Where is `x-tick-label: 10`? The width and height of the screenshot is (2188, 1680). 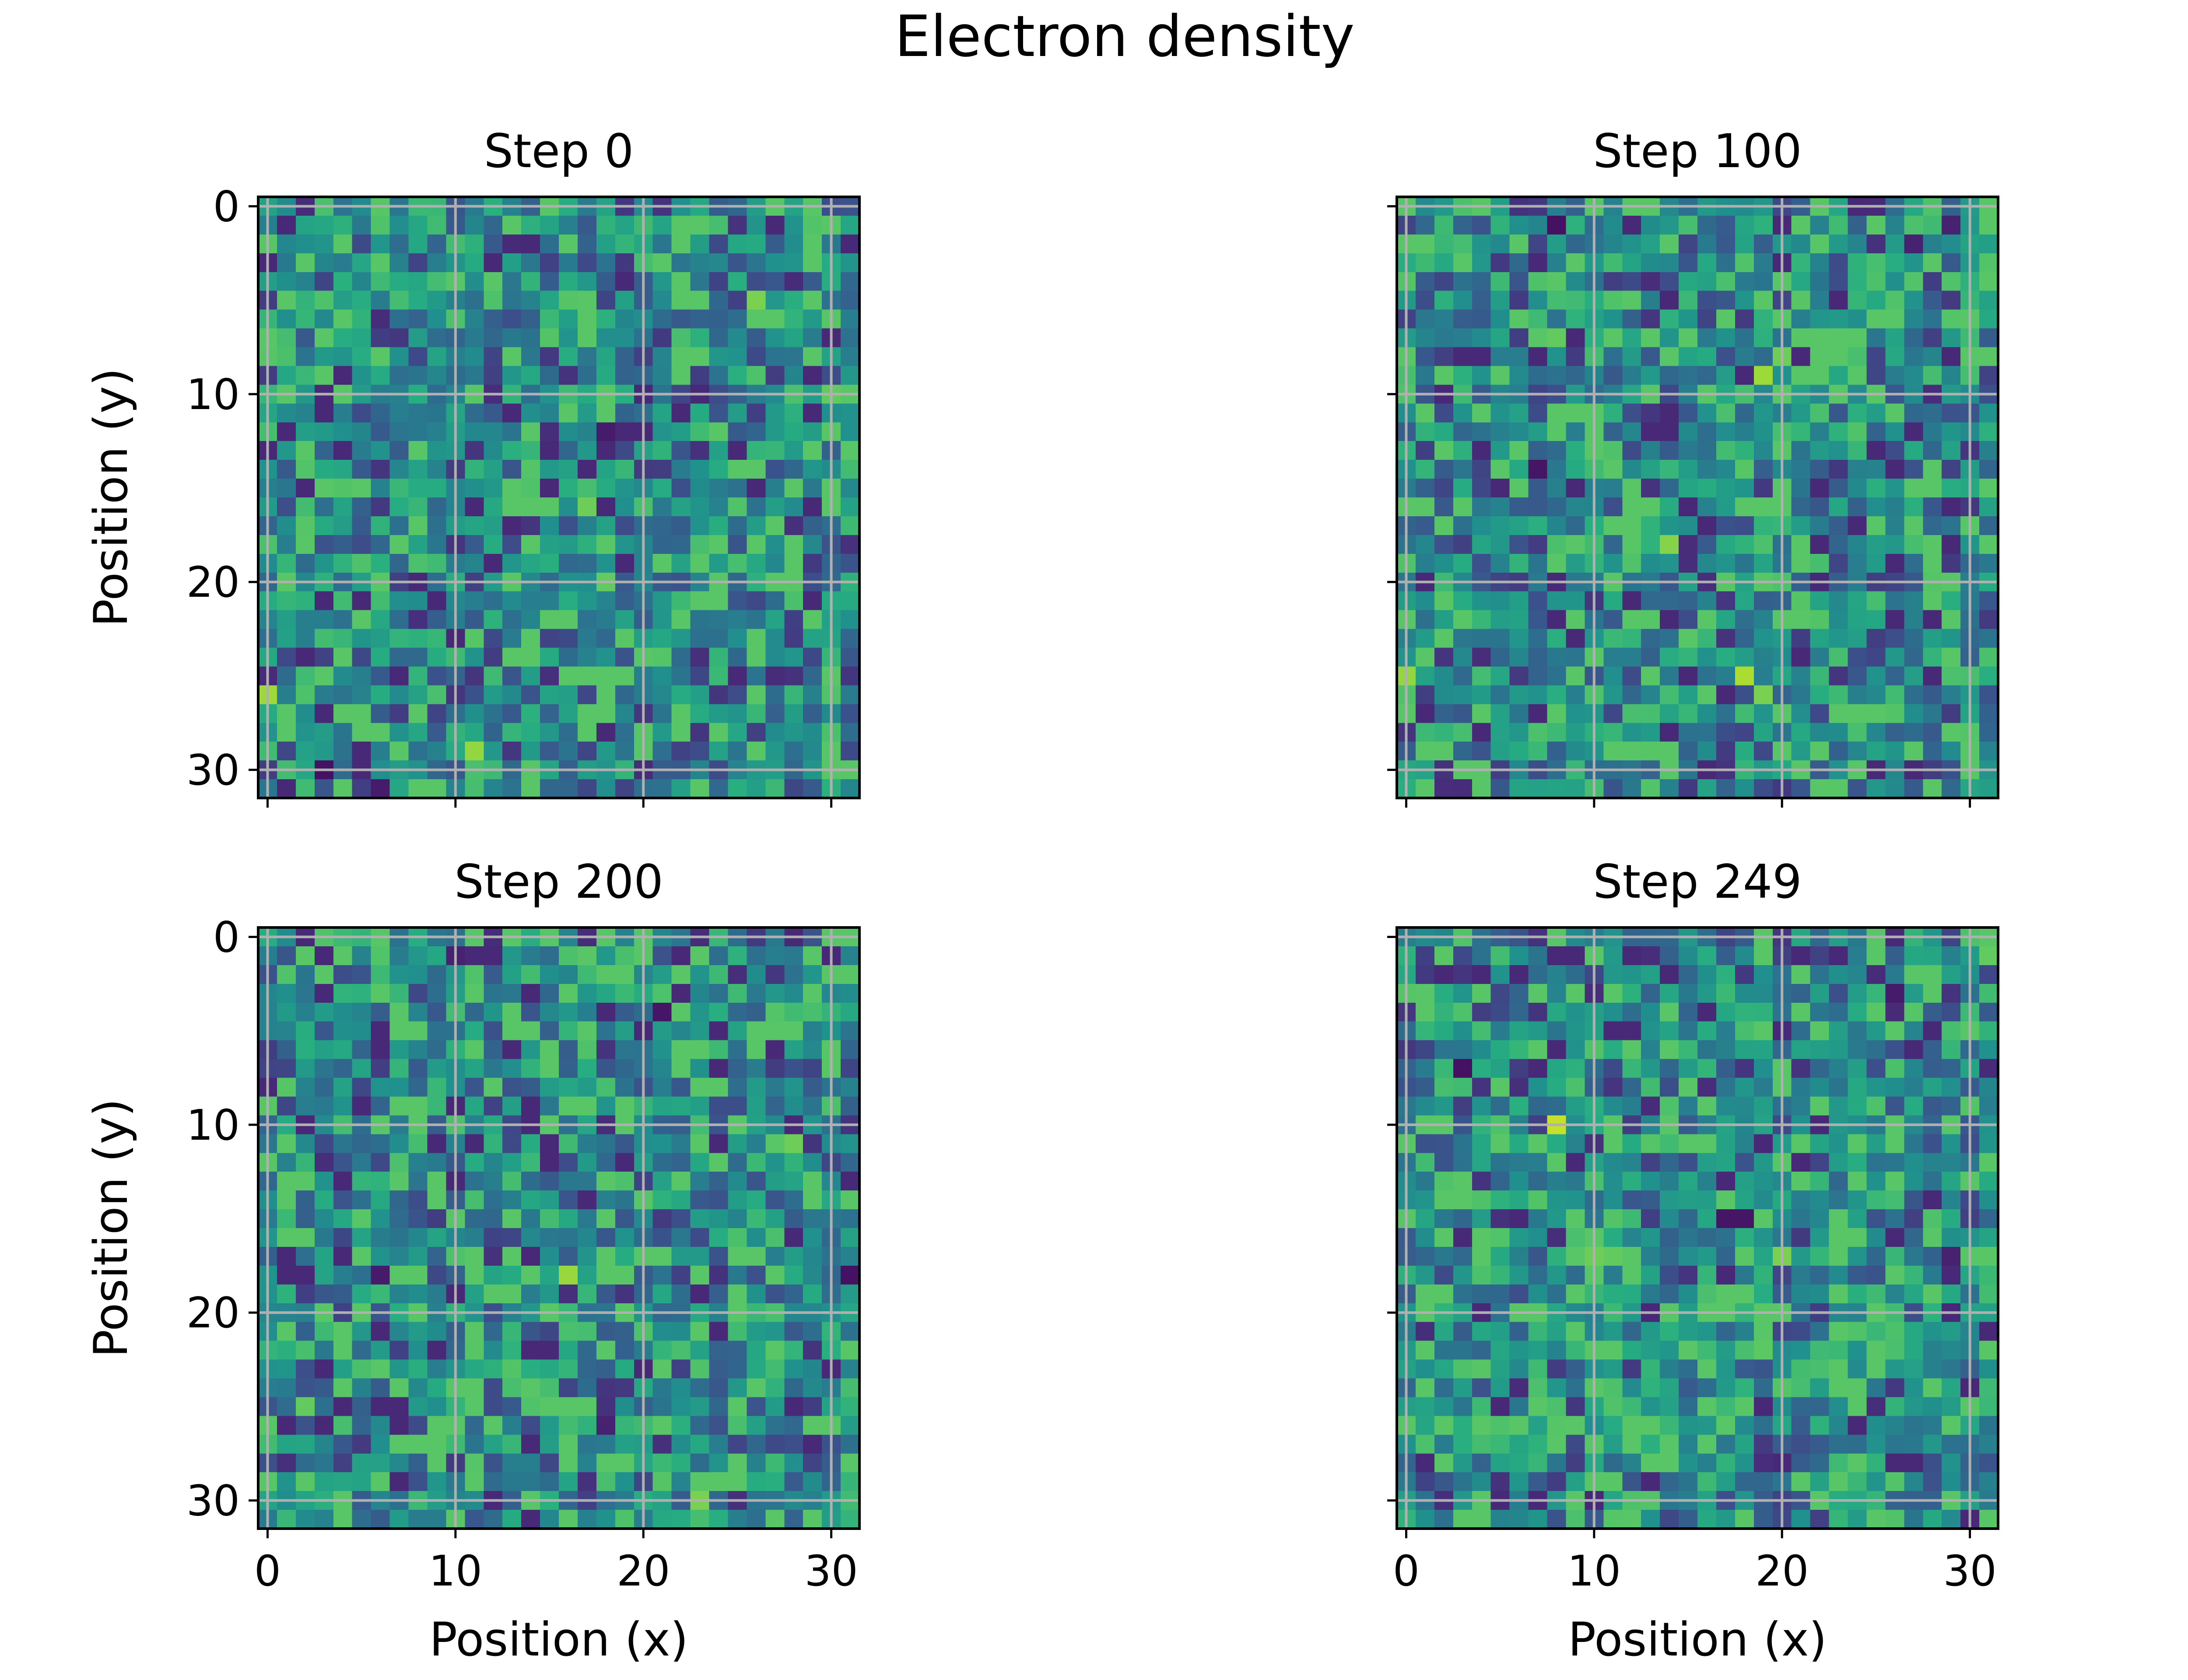 x-tick-label: 10 is located at coordinates (1594, 1571).